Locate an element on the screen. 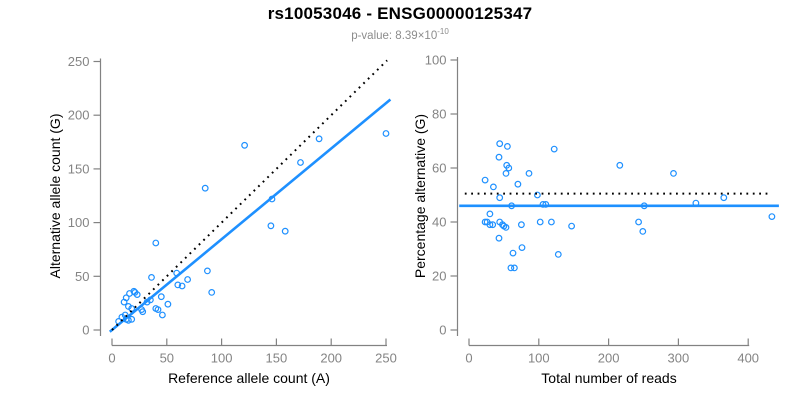  x-tick-label: 300 is located at coordinates (679, 358).